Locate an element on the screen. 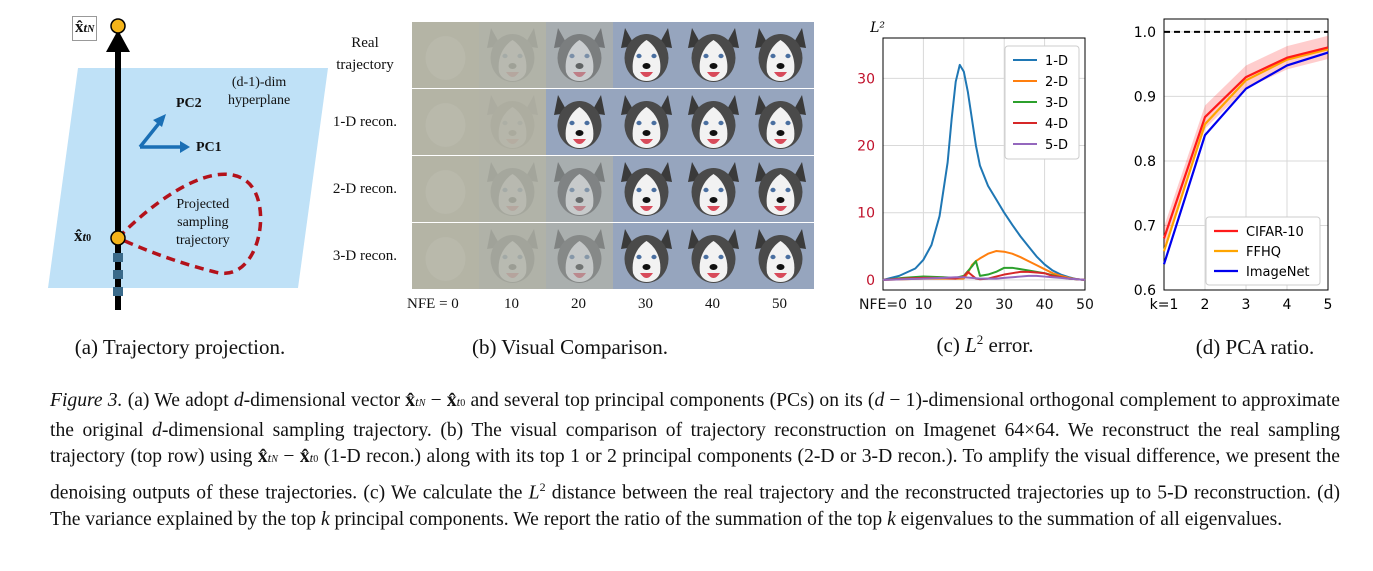 This screenshot has width=1373, height=571. panel-a-caption: (a) Trajectory projection. is located at coordinates (180, 347).